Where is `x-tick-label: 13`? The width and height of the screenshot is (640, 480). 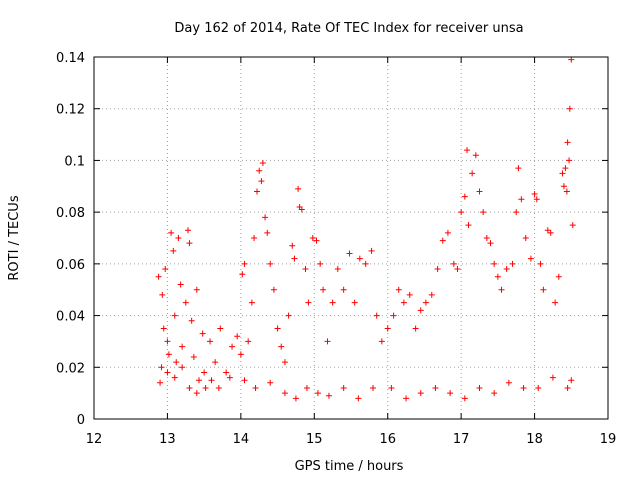 x-tick-label: 13 is located at coordinates (167, 439).